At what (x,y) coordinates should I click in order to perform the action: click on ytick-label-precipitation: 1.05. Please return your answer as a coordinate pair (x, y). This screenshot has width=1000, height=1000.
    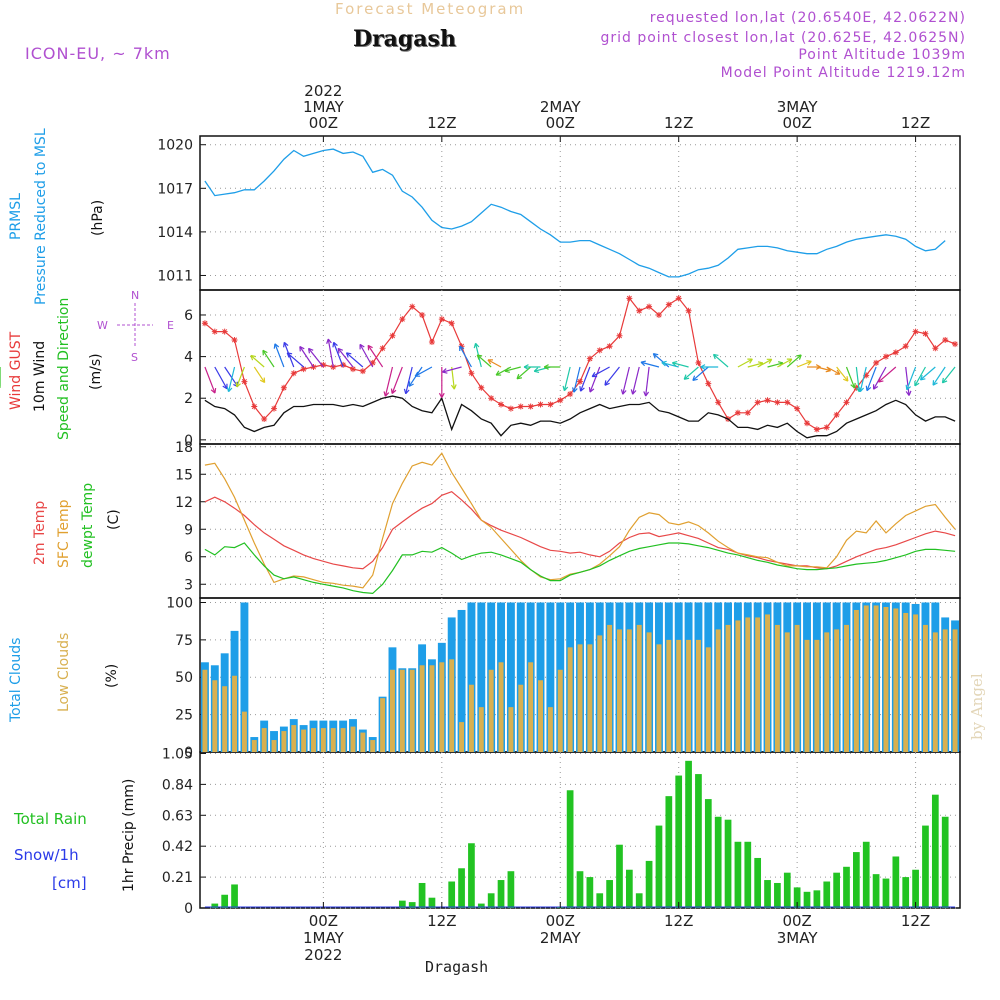
    Looking at the image, I should click on (177, 754).